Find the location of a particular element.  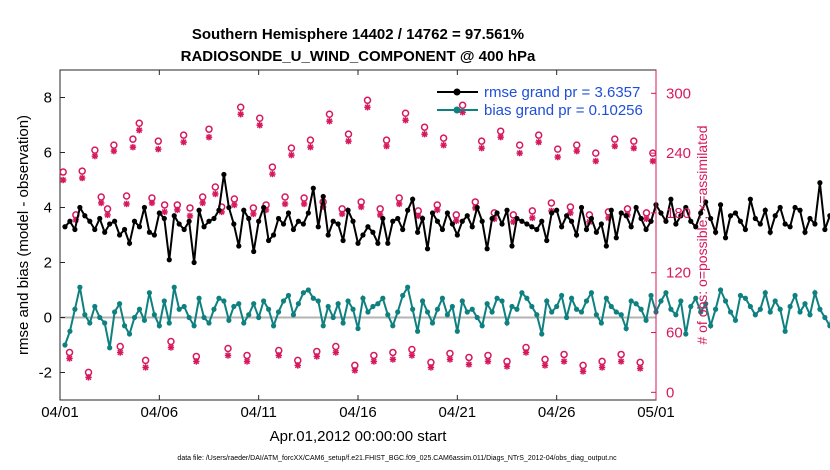

y-left-tick-label: 8 is located at coordinates (48, 98).